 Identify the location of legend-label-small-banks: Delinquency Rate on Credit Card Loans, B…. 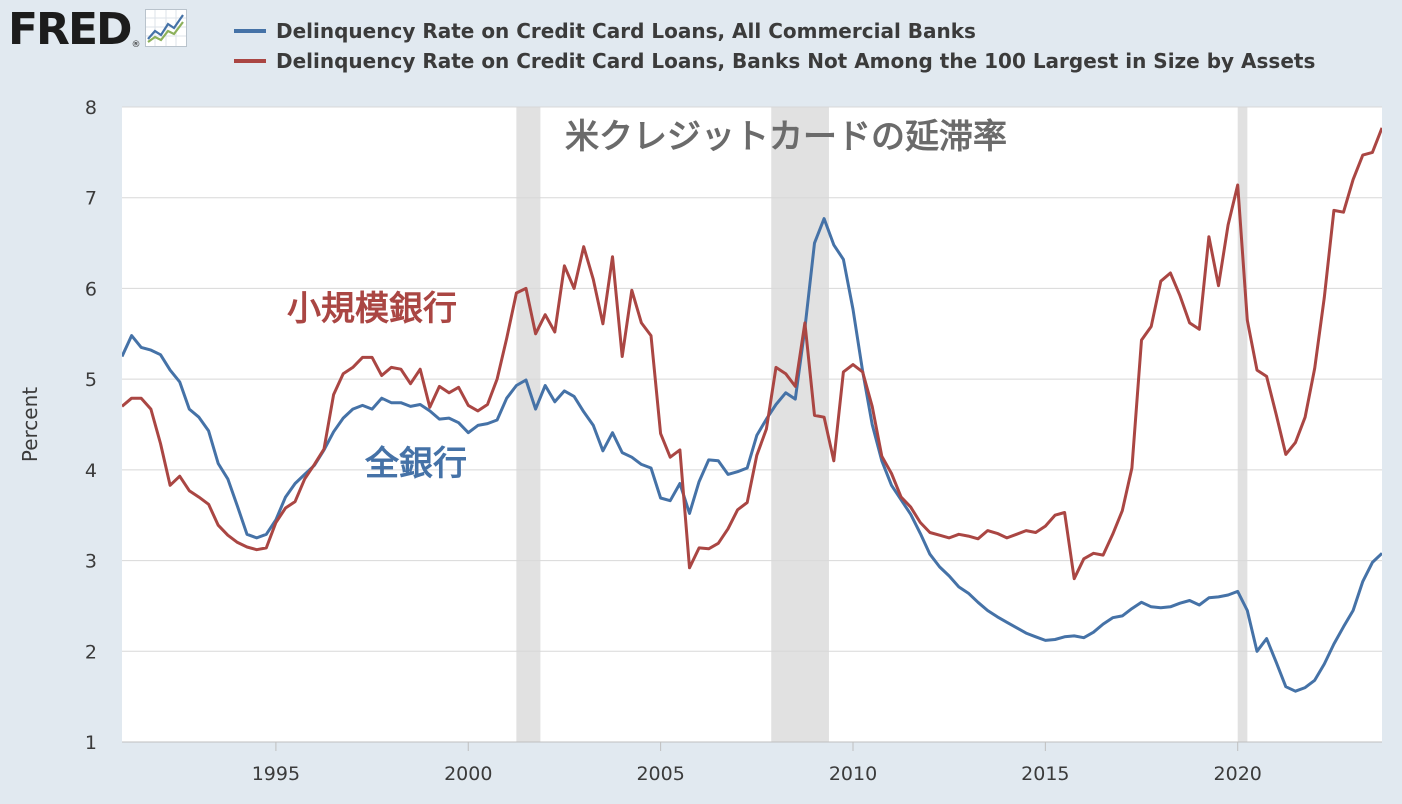
(796, 61).